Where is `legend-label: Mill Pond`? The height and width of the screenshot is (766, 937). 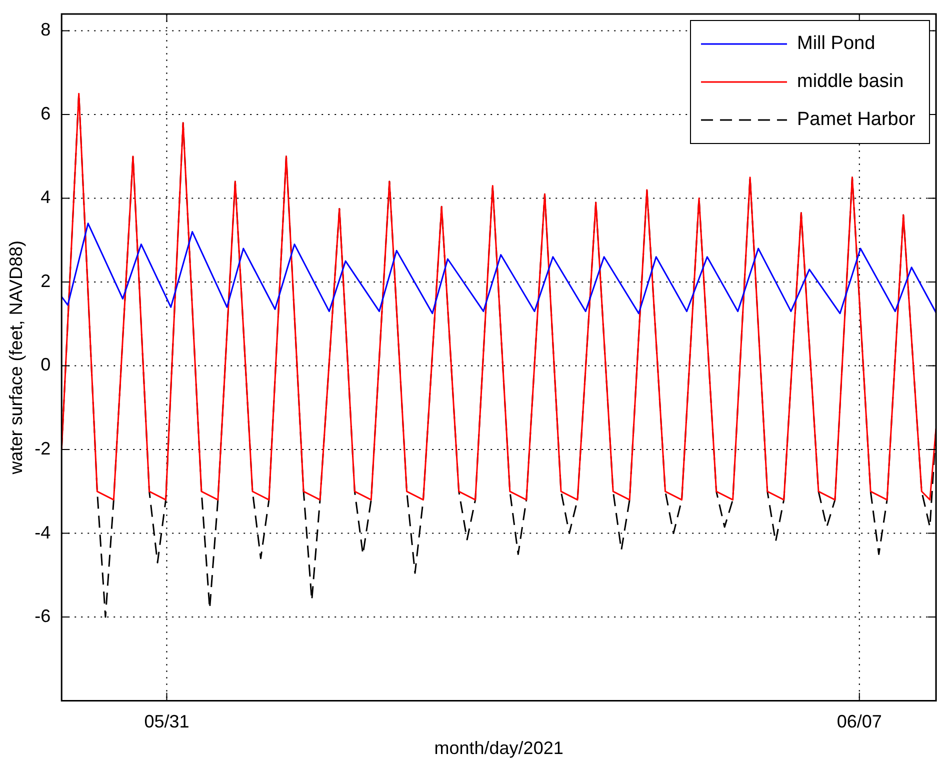
legend-label: Mill Pond is located at coordinates (836, 44).